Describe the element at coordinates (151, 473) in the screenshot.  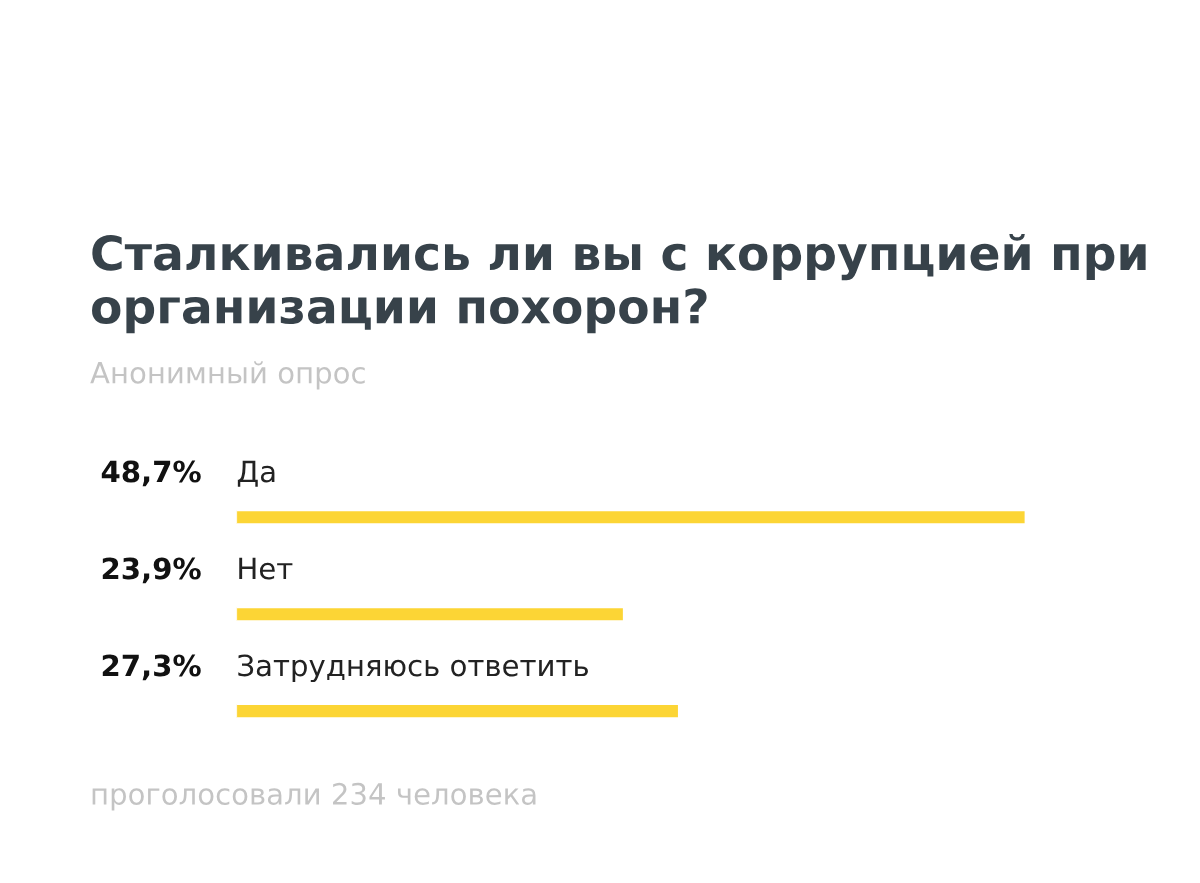
I see `data-label: 48,7%` at that location.